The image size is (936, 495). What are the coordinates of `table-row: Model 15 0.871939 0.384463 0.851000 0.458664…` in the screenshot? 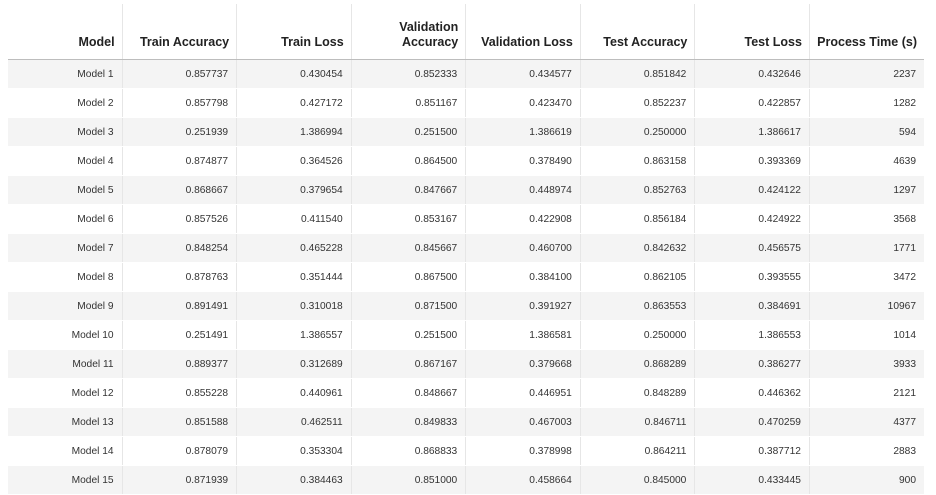 It's located at (466, 480).